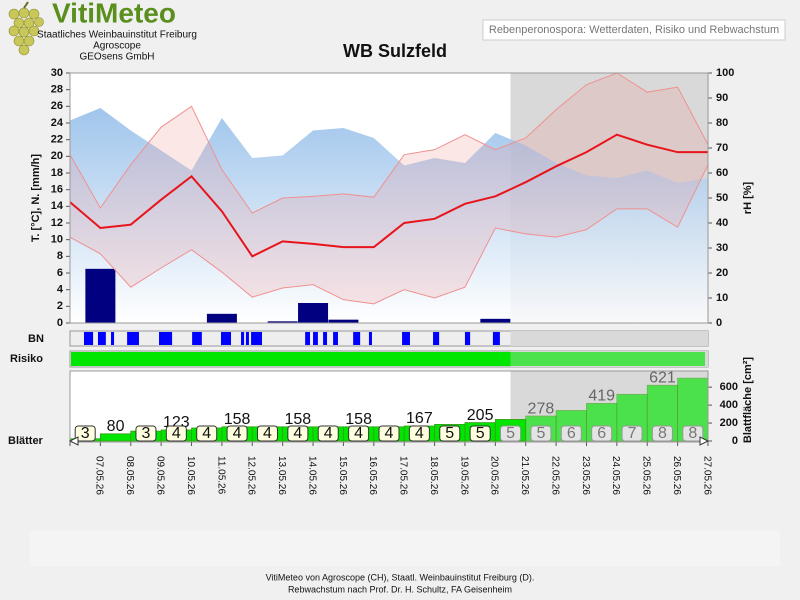 This screenshot has height=600, width=800. What do you see at coordinates (116, 426) in the screenshot?
I see `leaf-area-label: 80` at bounding box center [116, 426].